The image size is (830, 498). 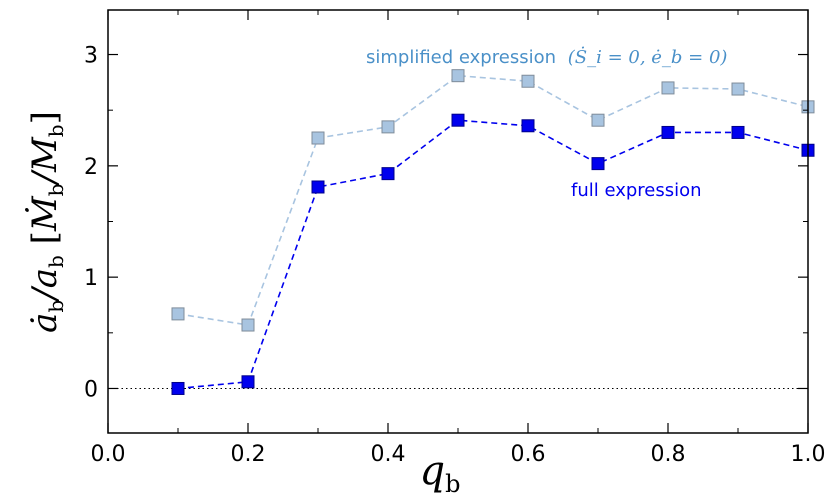 What do you see at coordinates (452, 484) in the screenshot?
I see `x-axis-label-sub: b` at bounding box center [452, 484].